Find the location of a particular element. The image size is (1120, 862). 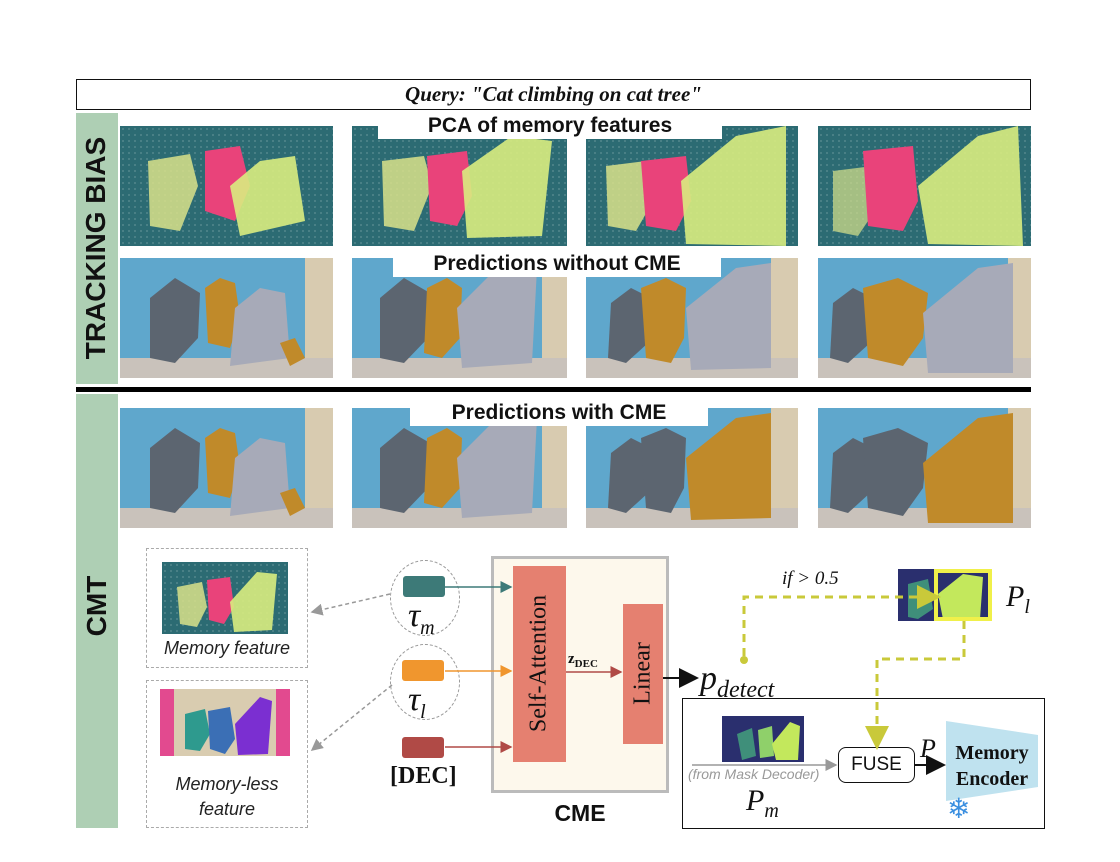

memory-encoder-block is located at coordinates (992, 761).